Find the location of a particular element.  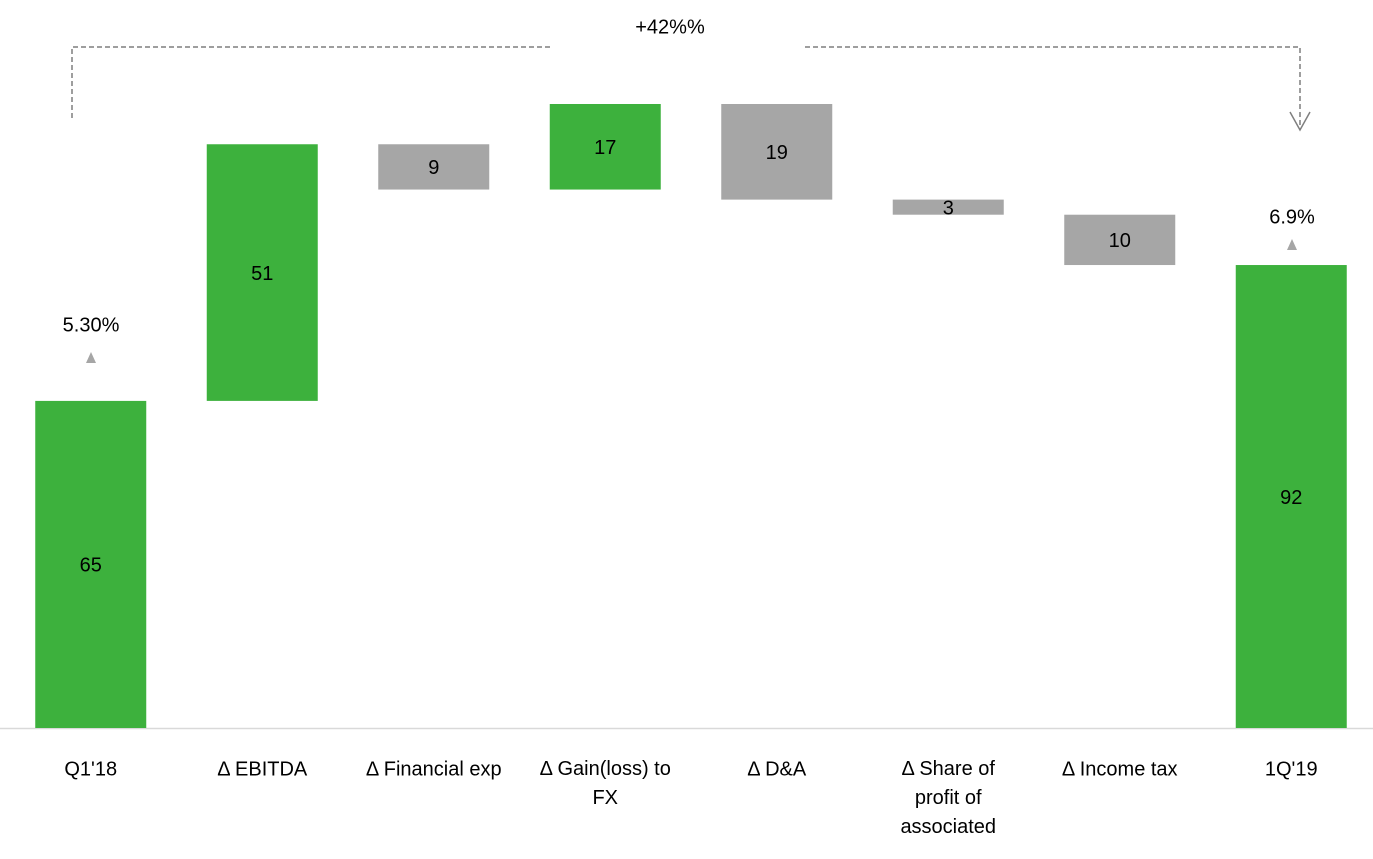

value-label: 9 is located at coordinates (433, 168).